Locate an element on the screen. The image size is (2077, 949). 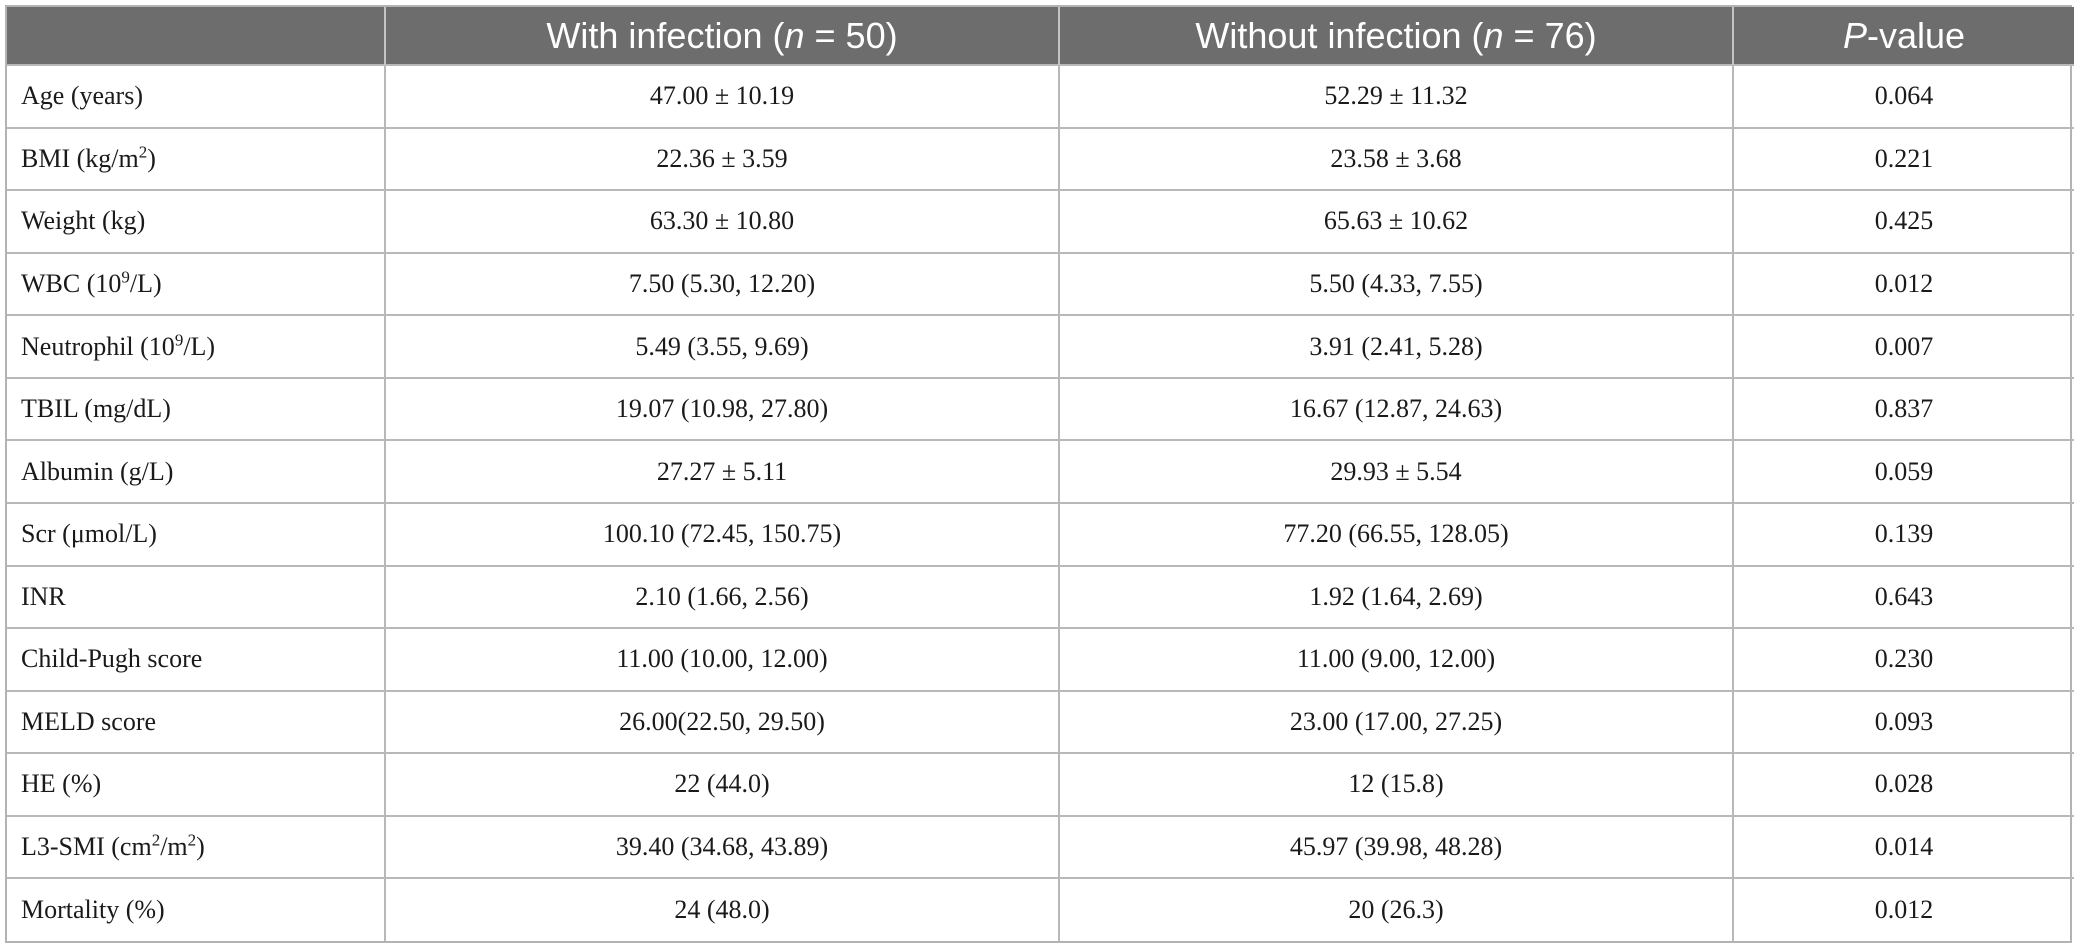
row-label: L3-SMI (cm2/m2) is located at coordinates (196, 847).